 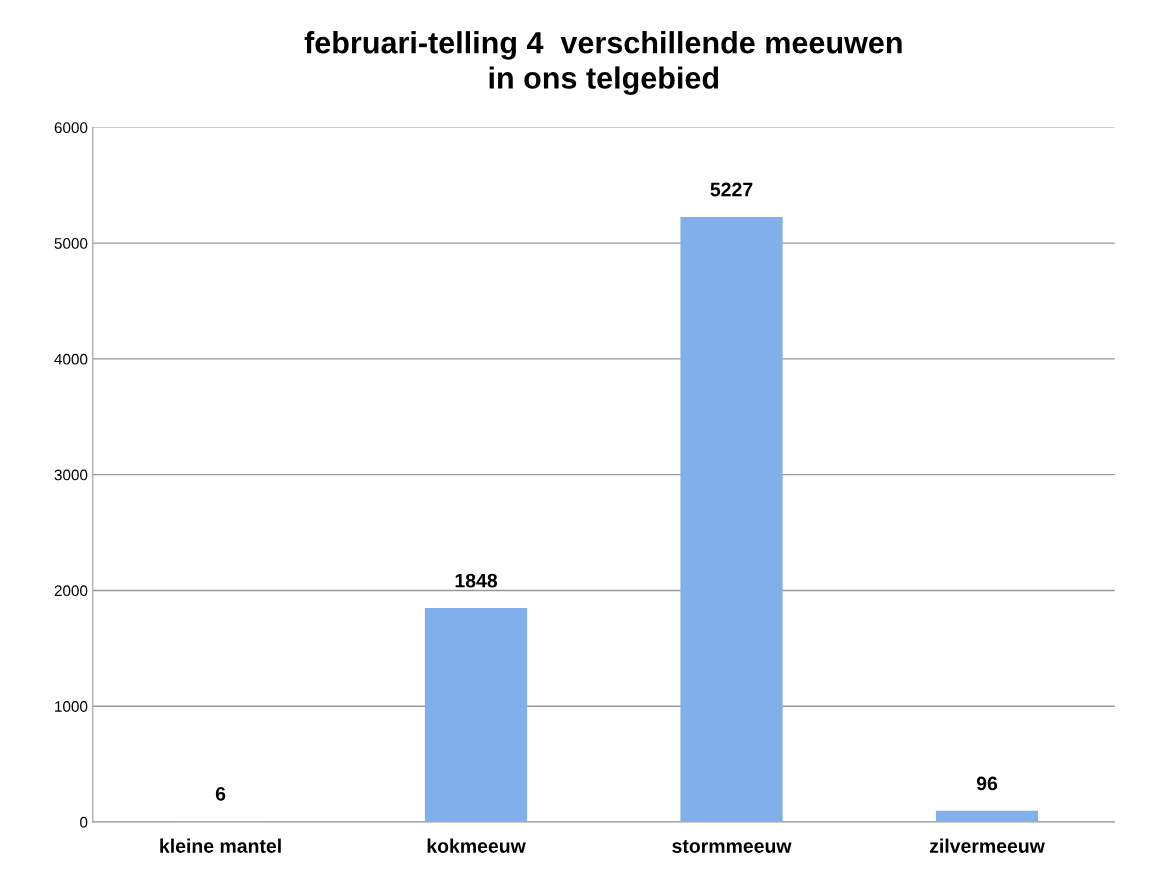 I want to click on y-tick-label: 4000, so click(x=71, y=359).